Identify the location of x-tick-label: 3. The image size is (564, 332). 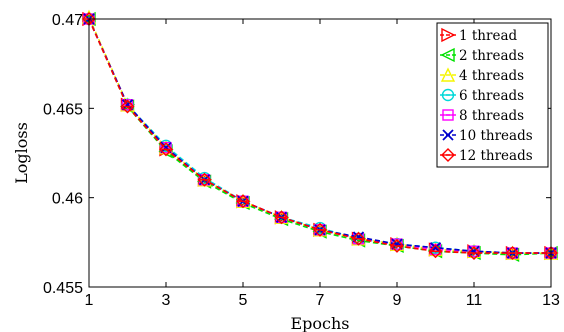
(166, 300).